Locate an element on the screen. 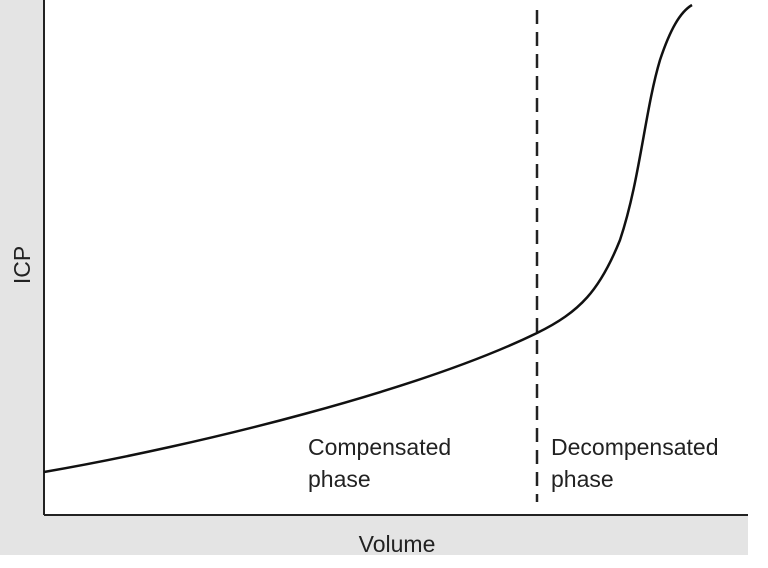 The image size is (768, 568). axis-band-bottom is located at coordinates (374, 535).